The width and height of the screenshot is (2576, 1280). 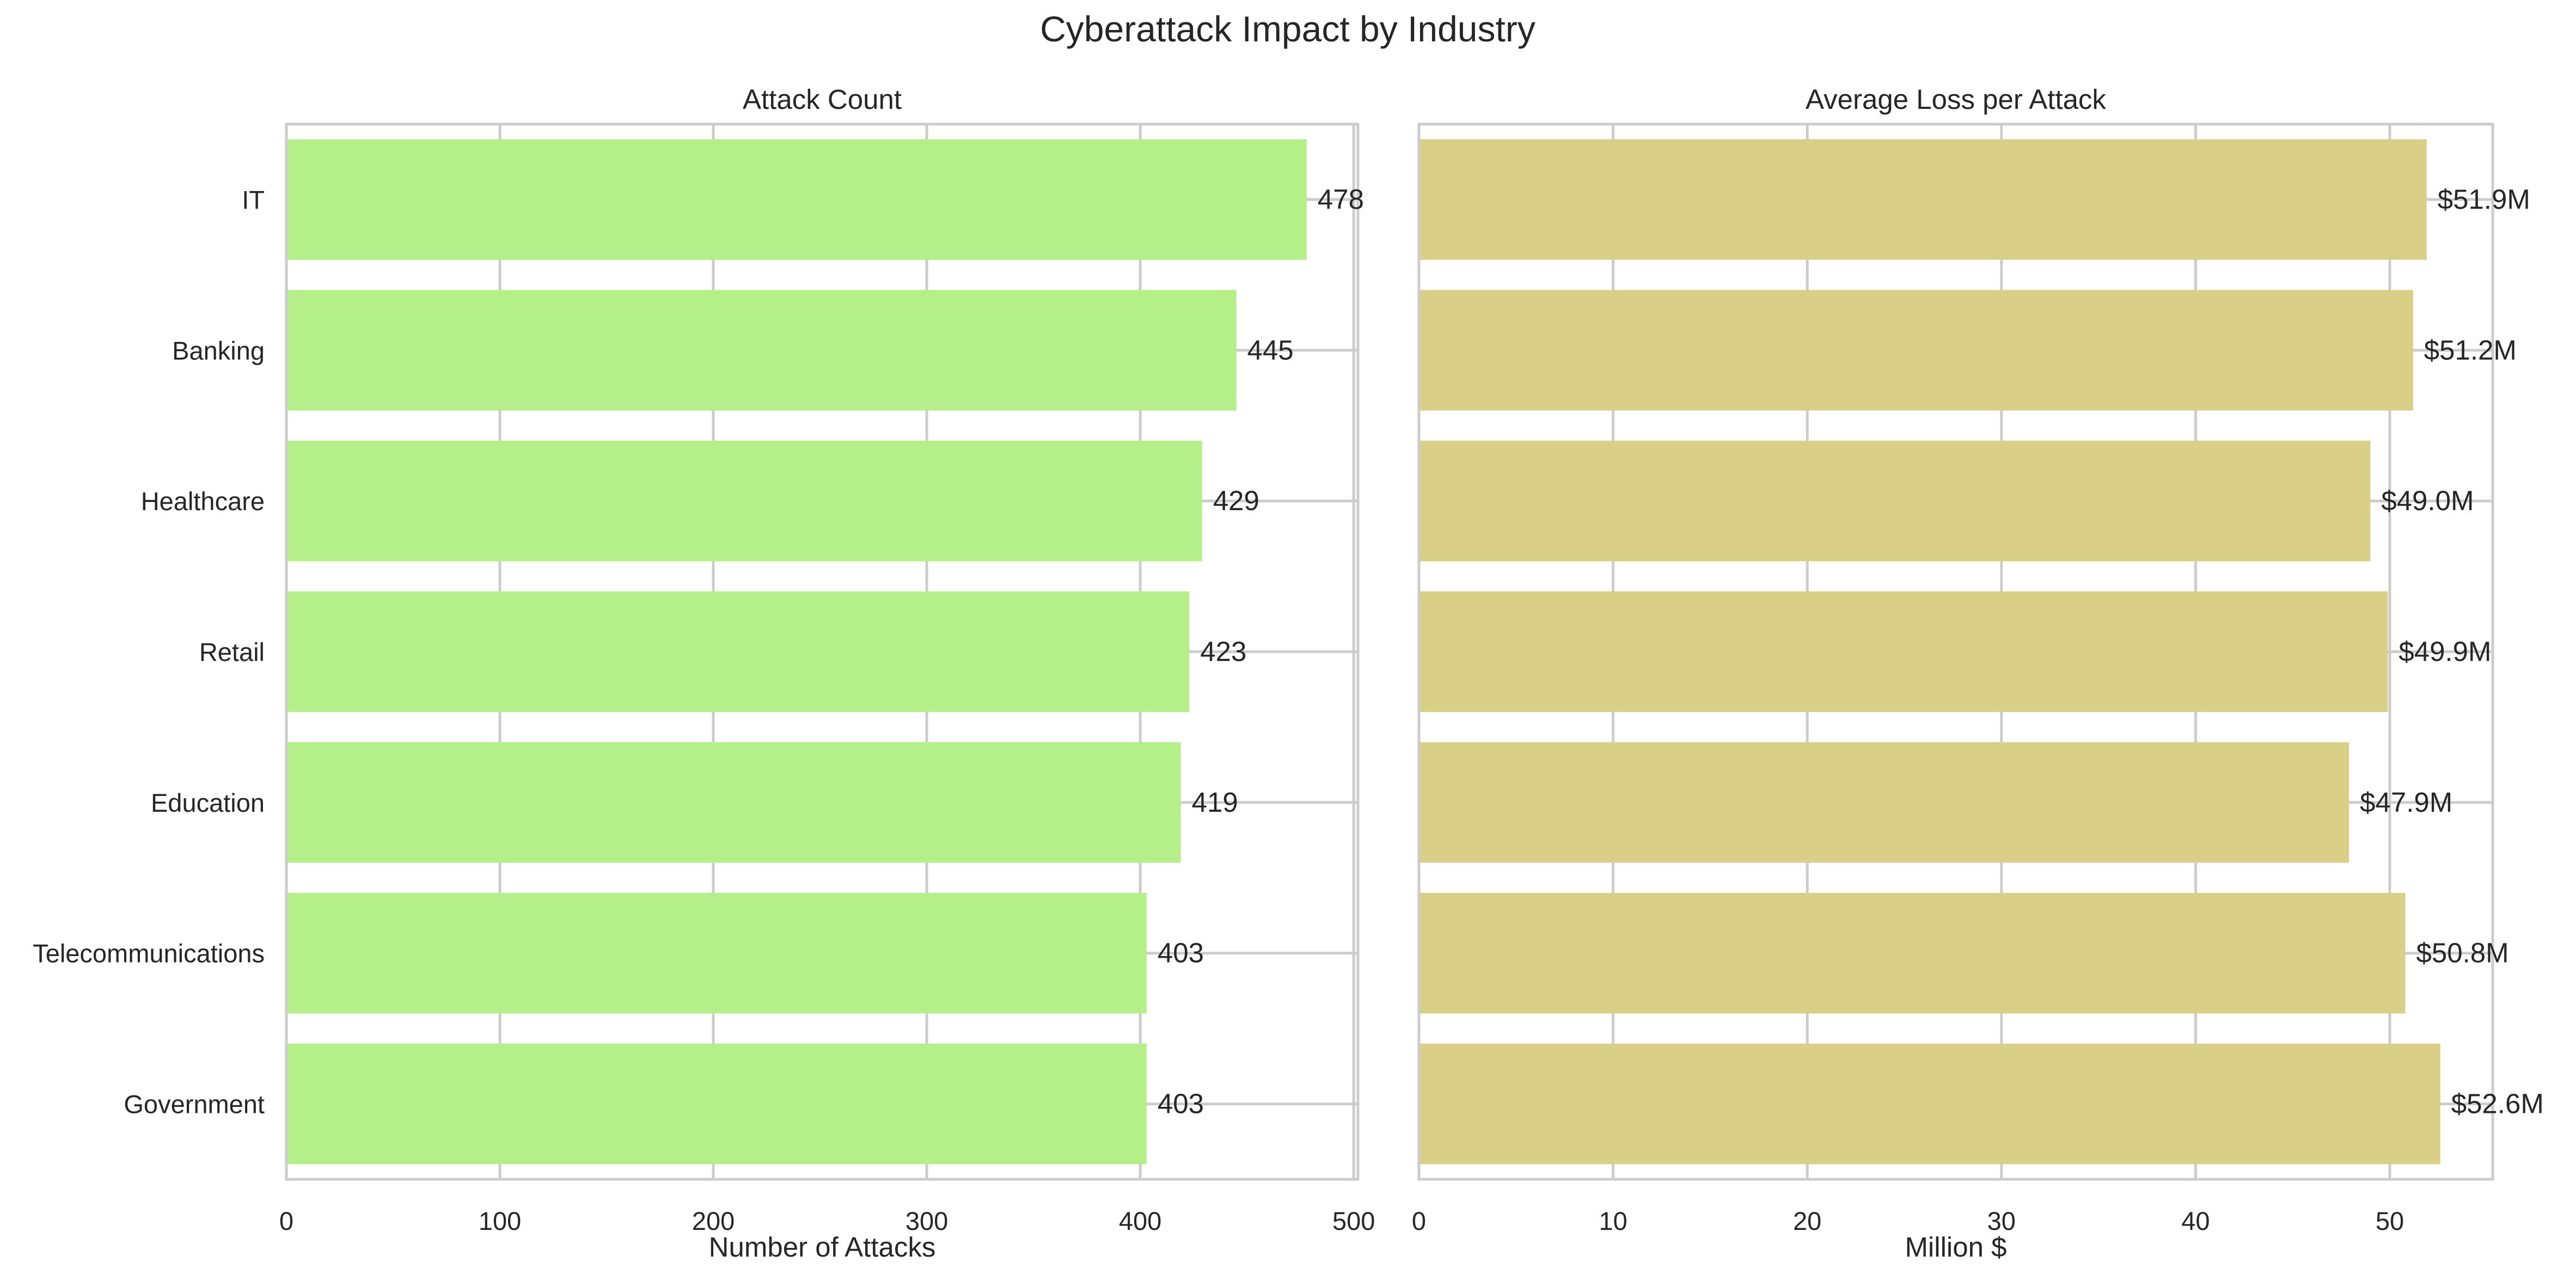 What do you see at coordinates (1236, 500) in the screenshot?
I see `data-label: 429` at bounding box center [1236, 500].